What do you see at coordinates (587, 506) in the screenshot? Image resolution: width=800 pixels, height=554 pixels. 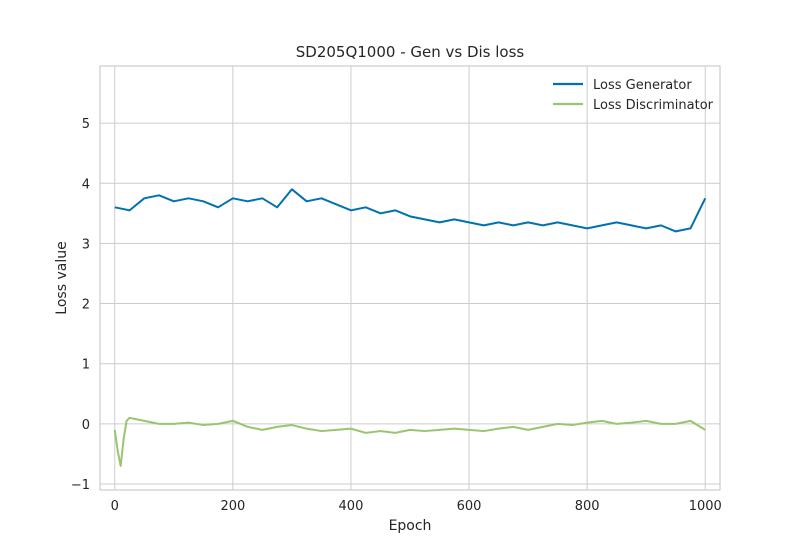 I see `x-tick-label: 800` at bounding box center [587, 506].